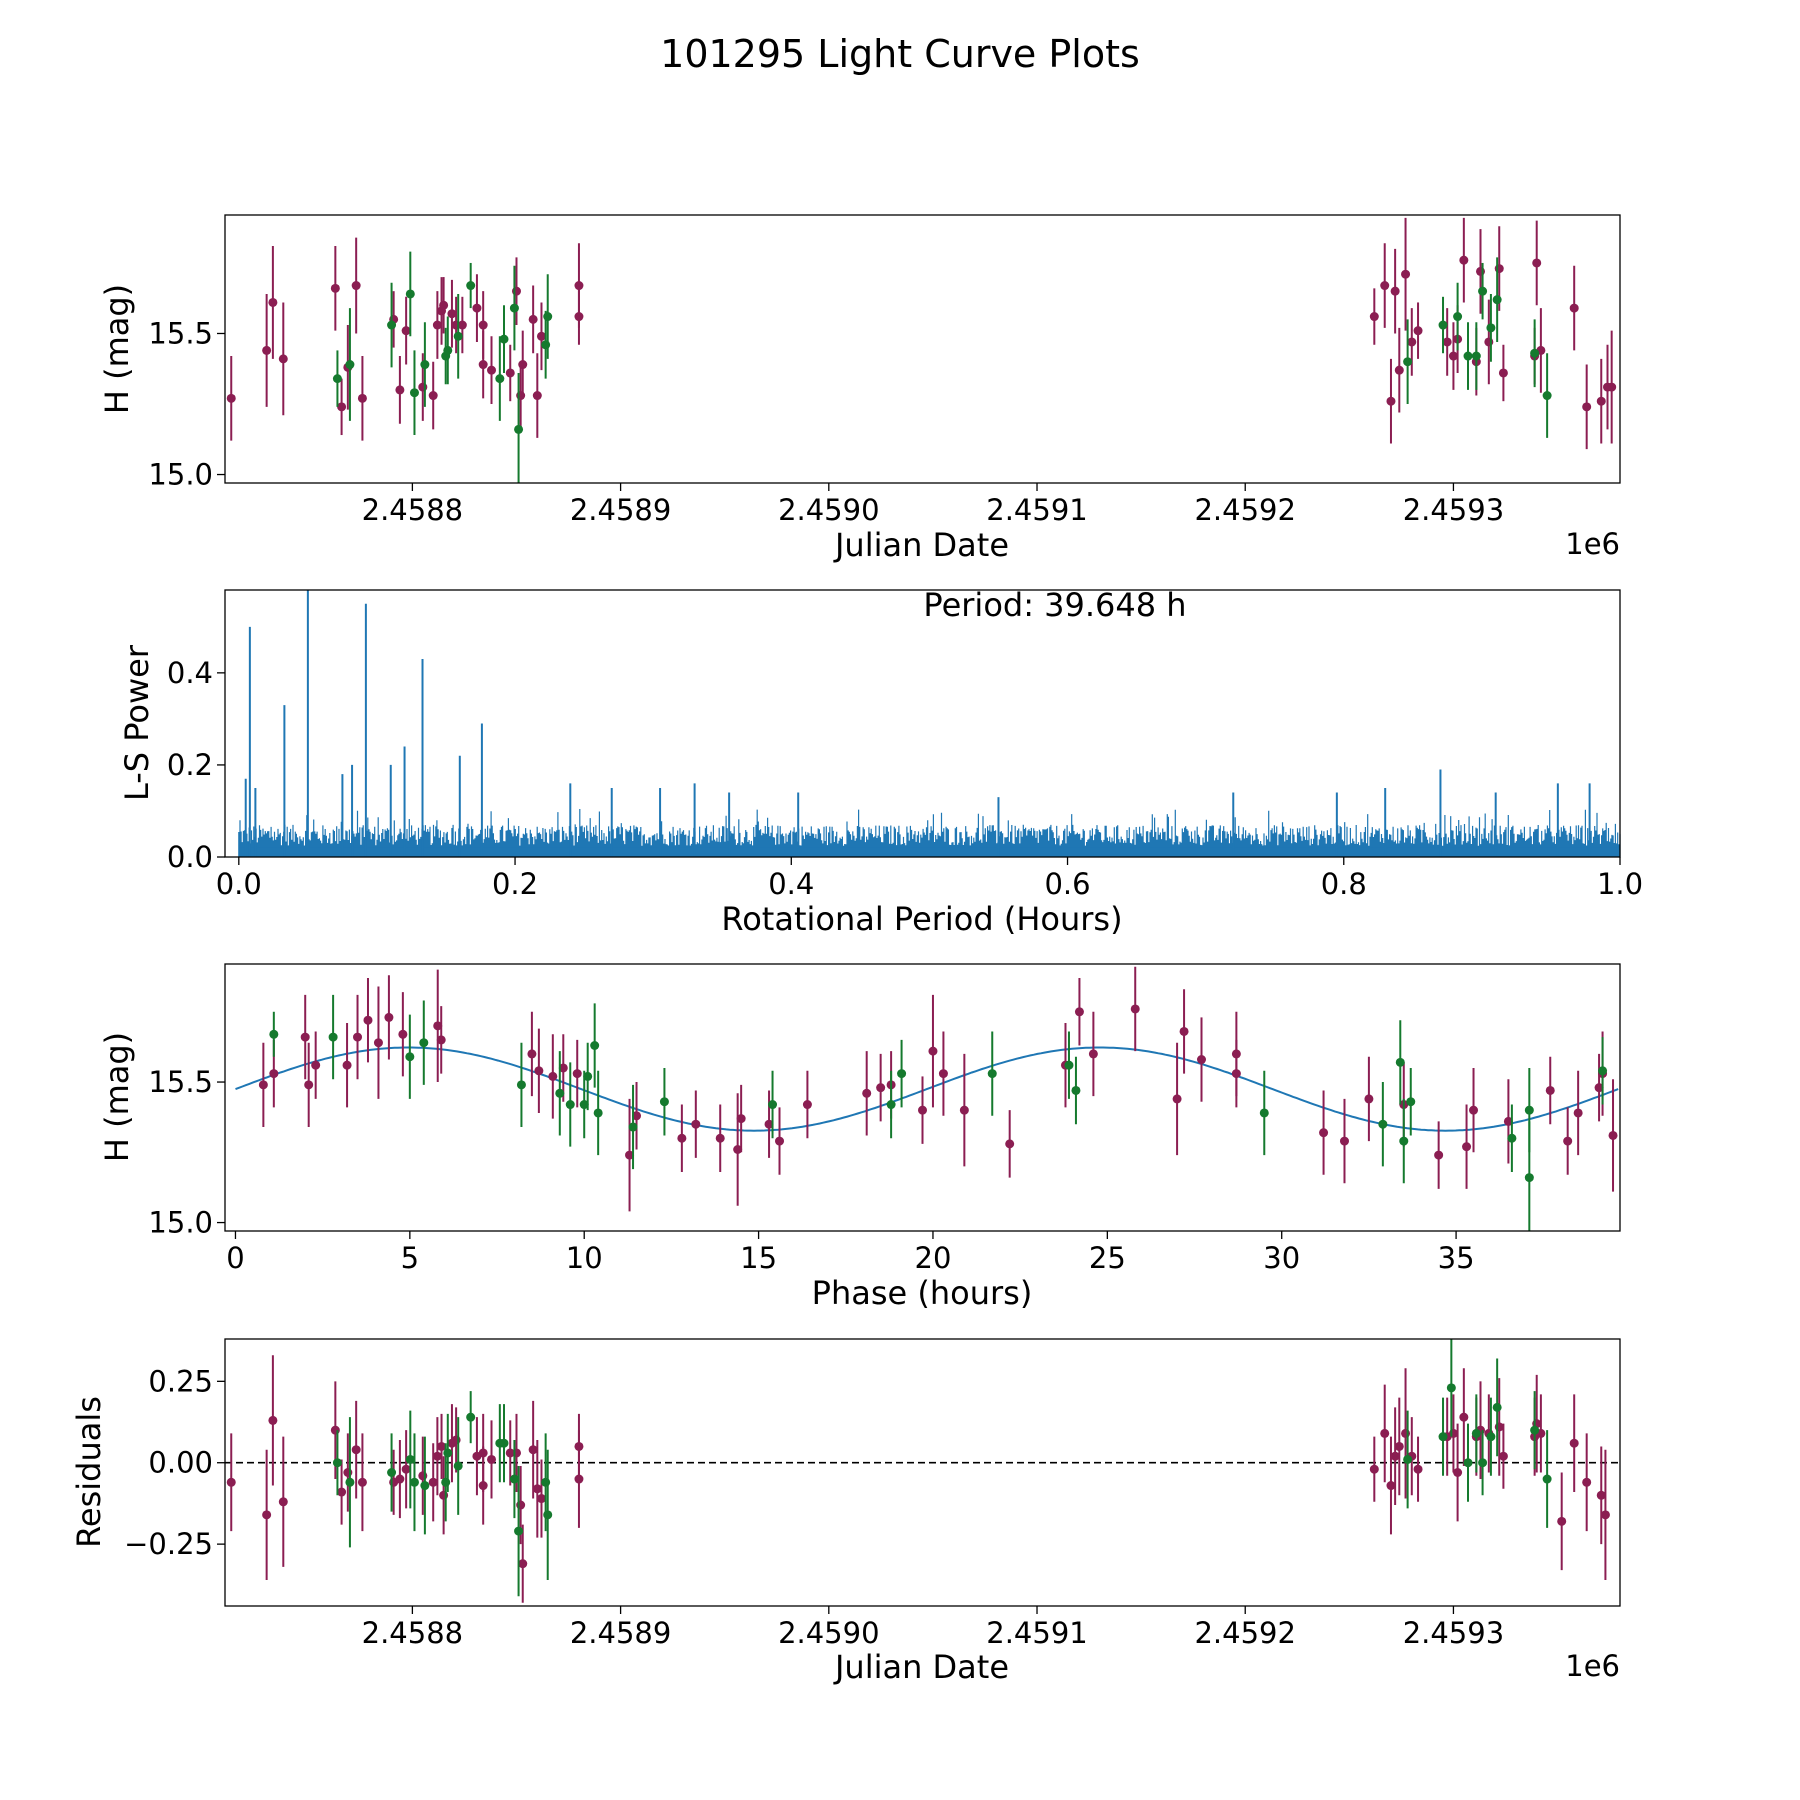 The width and height of the screenshot is (1800, 1800). I want to click on light-curve-marks, so click(921, 350).